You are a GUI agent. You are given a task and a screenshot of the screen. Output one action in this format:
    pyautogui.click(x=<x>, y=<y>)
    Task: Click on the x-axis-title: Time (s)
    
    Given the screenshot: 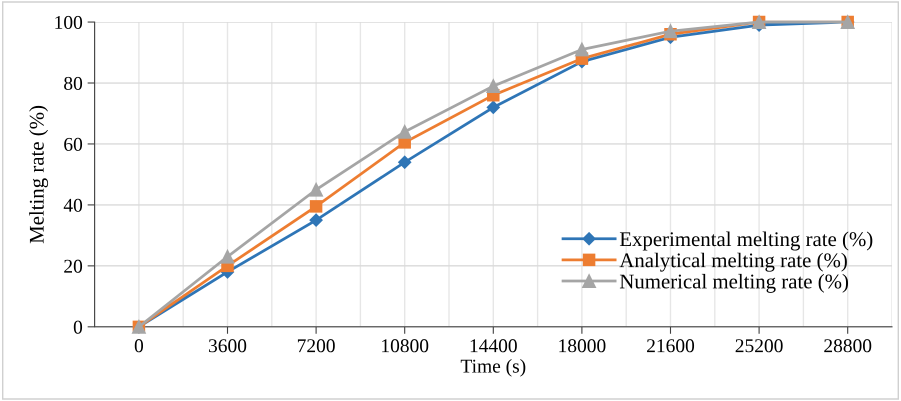 What is the action you would take?
    pyautogui.click(x=493, y=368)
    